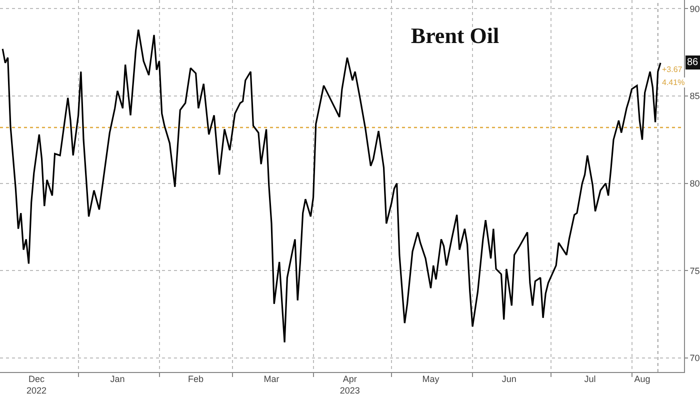 The width and height of the screenshot is (700, 394). What do you see at coordinates (350, 384) in the screenshot?
I see `x-tick-label: Apr 2023` at bounding box center [350, 384].